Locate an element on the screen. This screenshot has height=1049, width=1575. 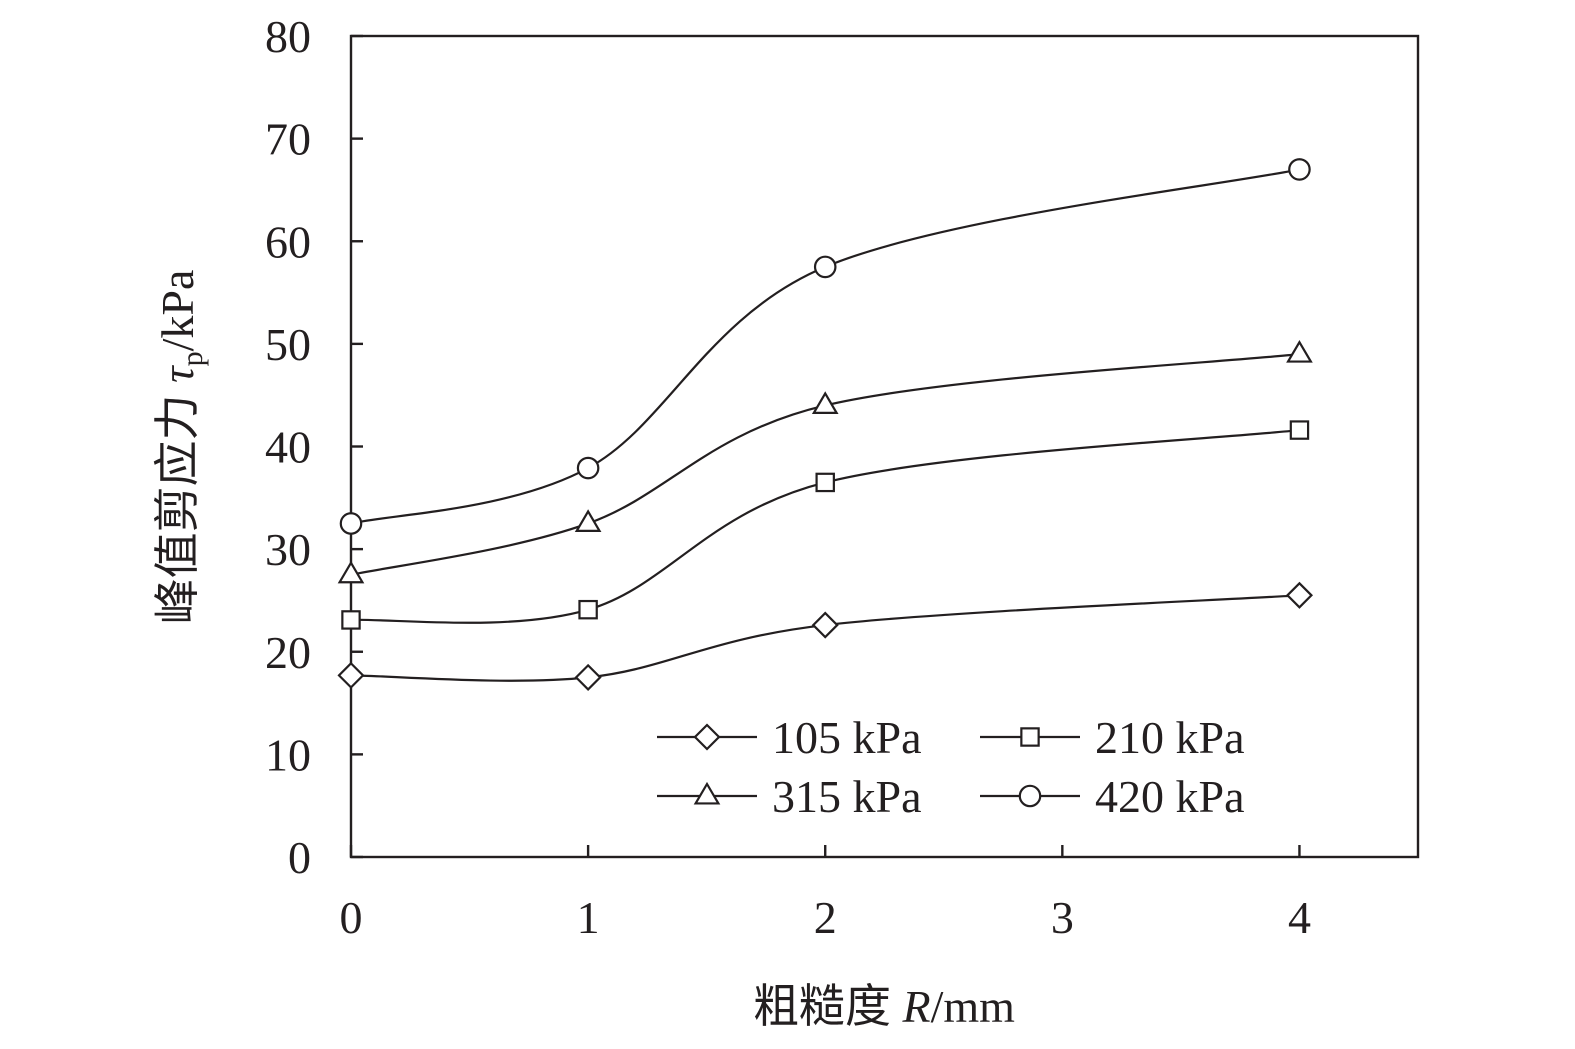
x-tick-label: 0 is located at coordinates (351, 917).